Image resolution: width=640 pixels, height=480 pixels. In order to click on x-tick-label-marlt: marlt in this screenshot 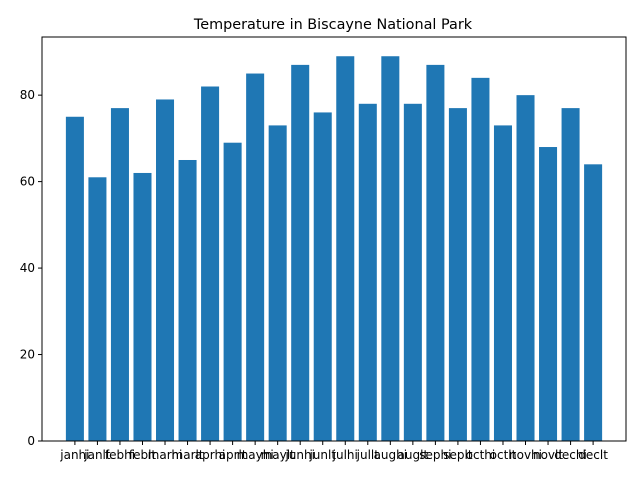, I will do `click(188, 455)`.